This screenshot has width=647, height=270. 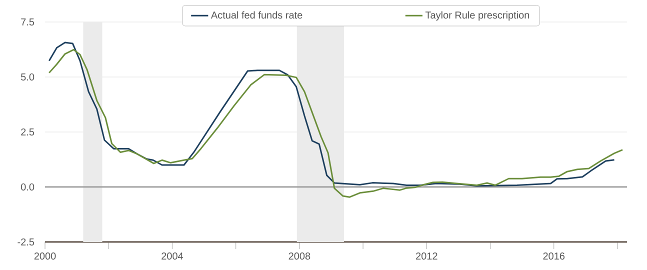 I want to click on x-tick-label: 2008, so click(x=299, y=256).